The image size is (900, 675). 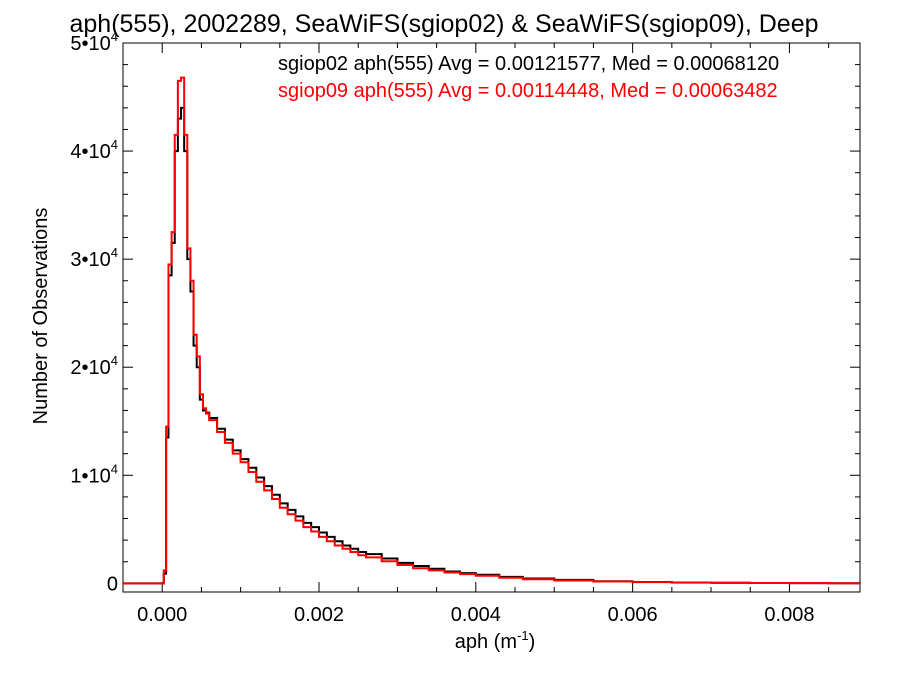 I want to click on y-tick-label: 1•104, so click(x=94, y=474).